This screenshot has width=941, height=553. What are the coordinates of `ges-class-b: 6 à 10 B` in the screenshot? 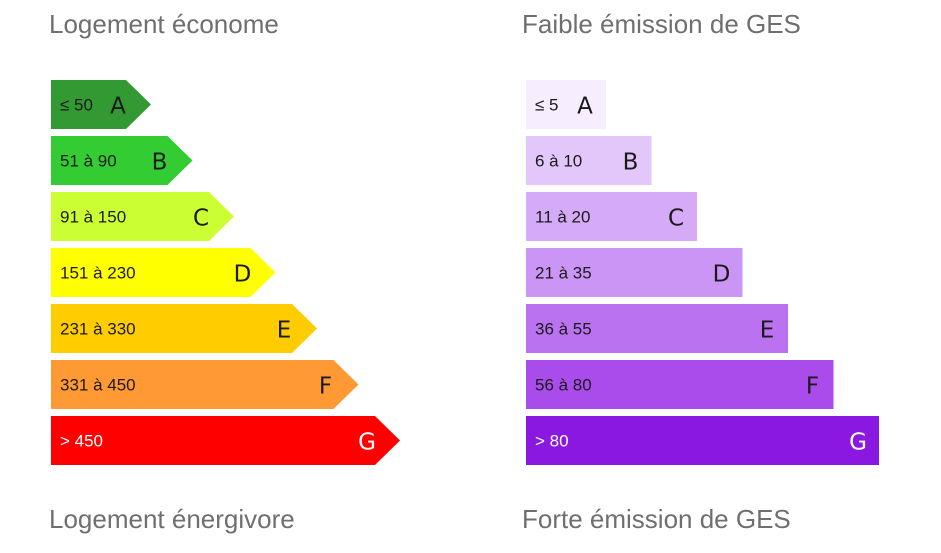 It's located at (589, 160).